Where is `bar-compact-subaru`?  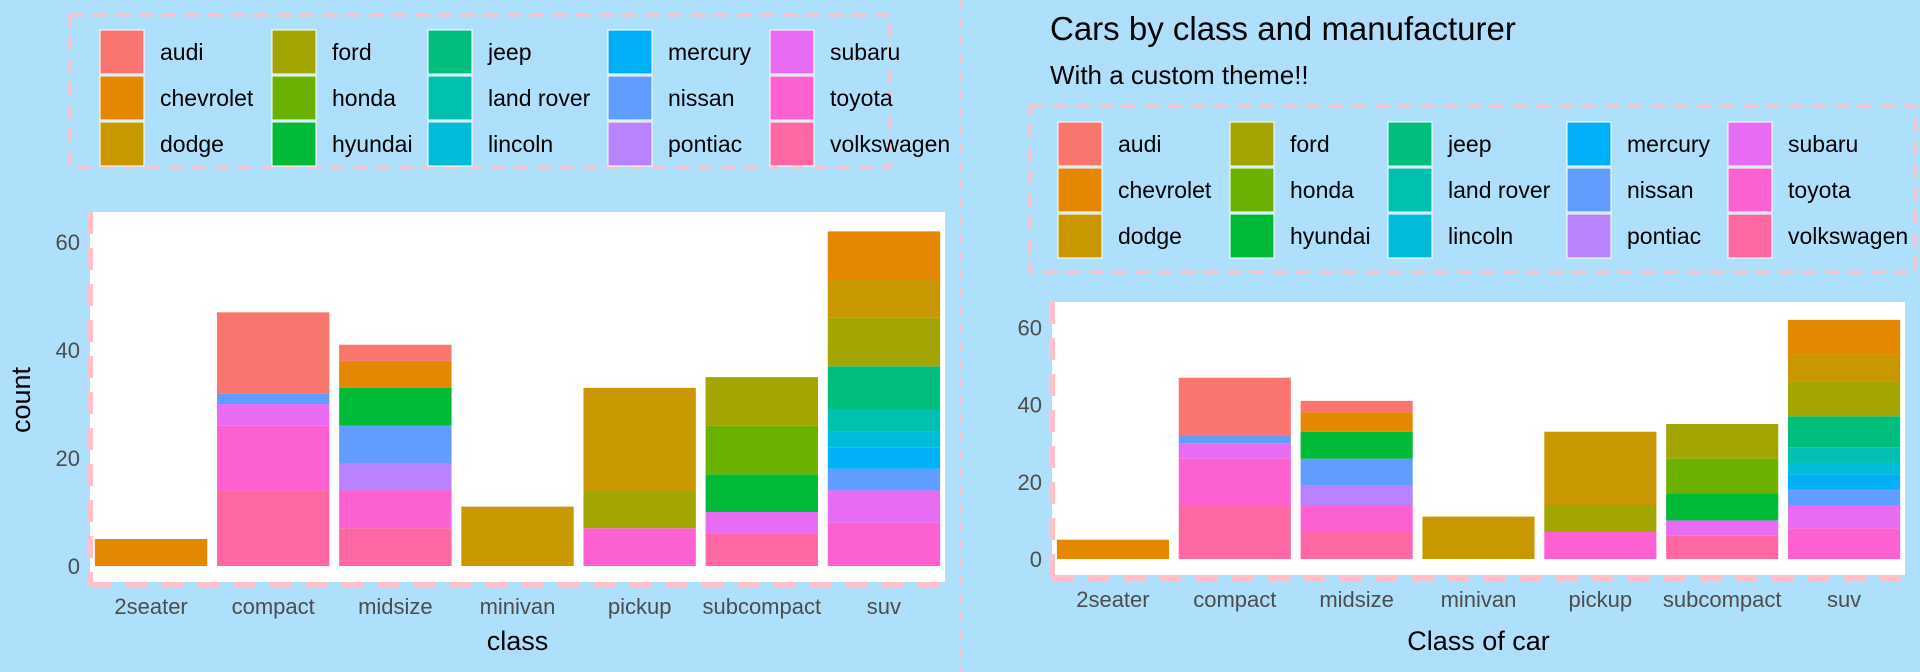
bar-compact-subaru is located at coordinates (1234, 451).